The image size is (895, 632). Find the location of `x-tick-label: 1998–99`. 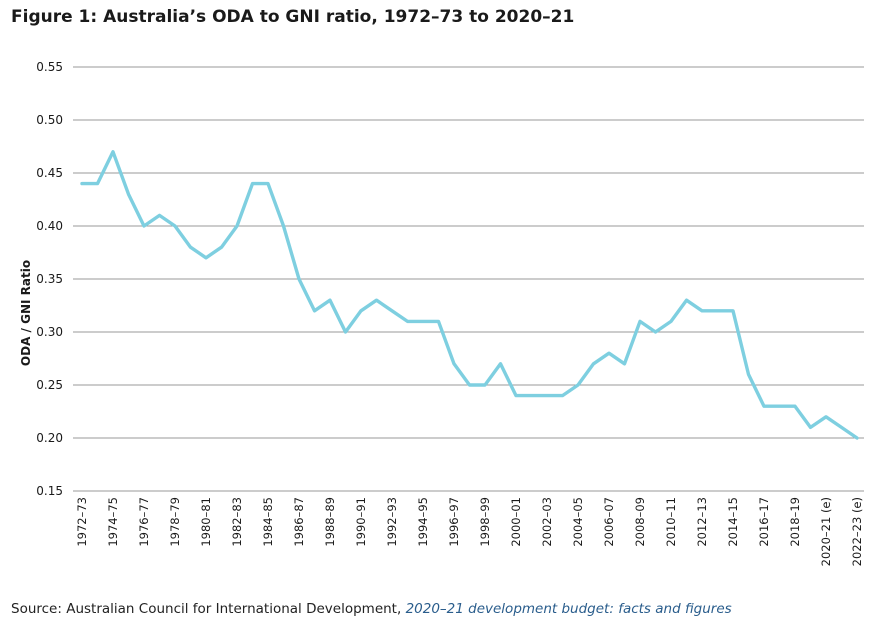

x-tick-label: 1998–99 is located at coordinates (485, 522).